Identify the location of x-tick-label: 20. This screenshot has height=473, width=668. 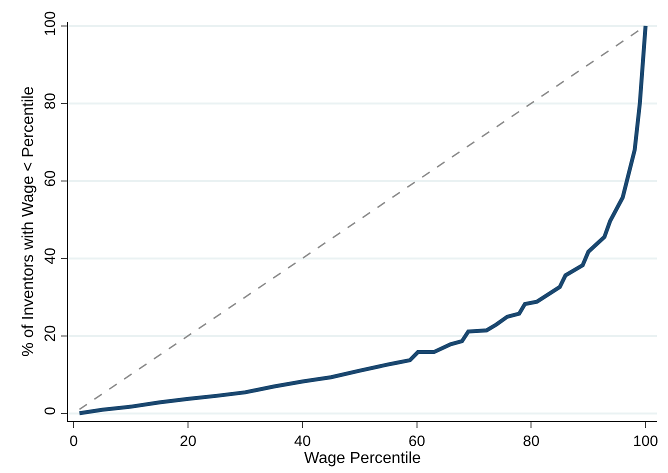
(188, 441).